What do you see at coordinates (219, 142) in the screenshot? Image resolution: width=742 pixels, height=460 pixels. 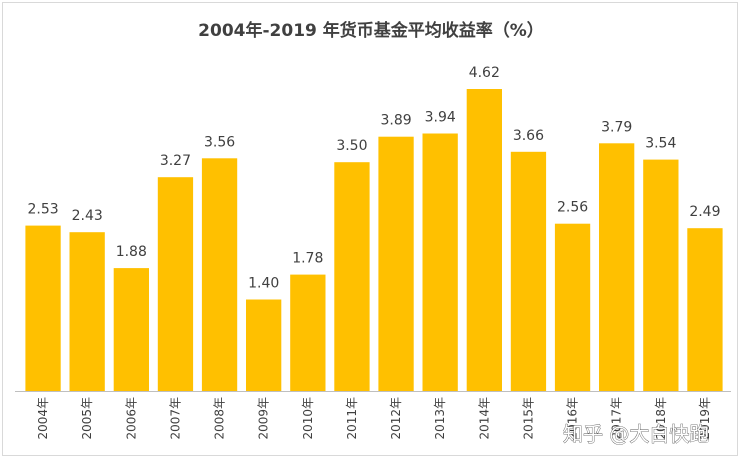 I see `value-label-2008年: 3.56` at bounding box center [219, 142].